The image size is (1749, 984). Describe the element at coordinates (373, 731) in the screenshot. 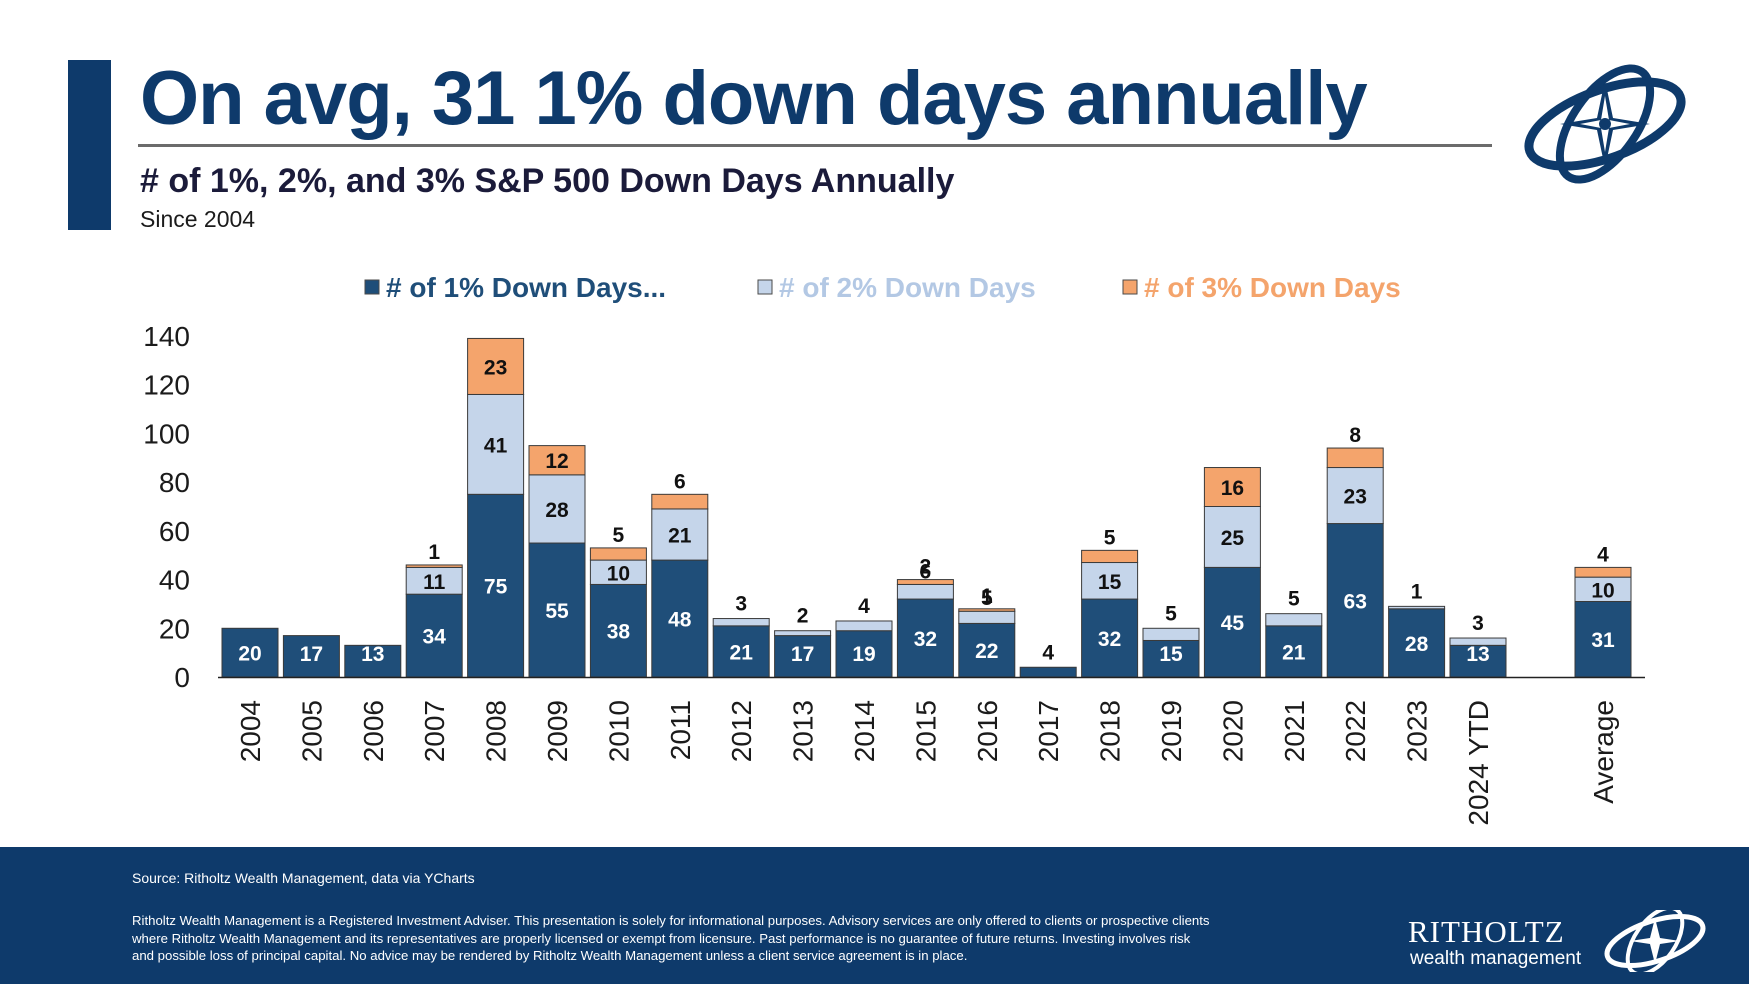

I see `x-tick-label: 2006` at that location.